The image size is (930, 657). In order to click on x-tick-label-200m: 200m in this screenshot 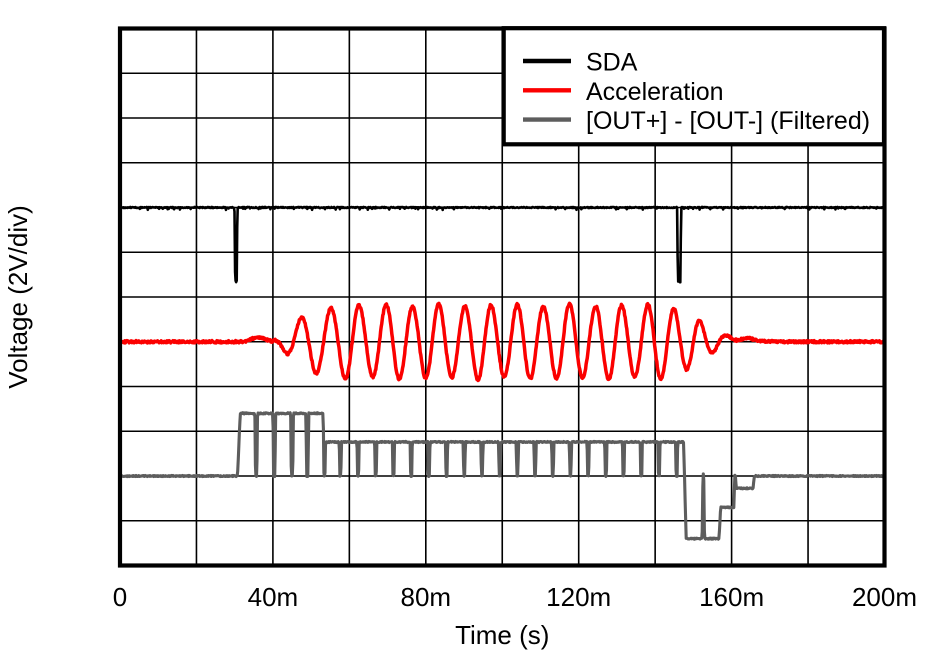, I will do `click(884, 597)`.